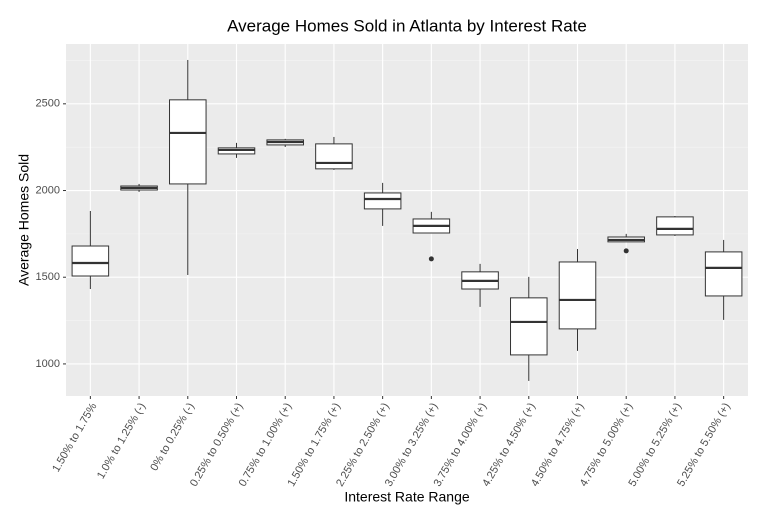  Describe the element at coordinates (121, 441) in the screenshot. I see `x-tick-label: 1.0% to 1.25% (-)` at that location.